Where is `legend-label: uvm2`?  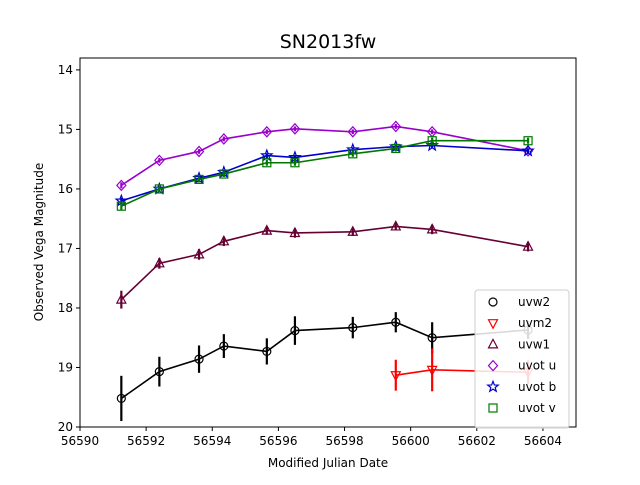
legend-label: uvm2 is located at coordinates (535, 323).